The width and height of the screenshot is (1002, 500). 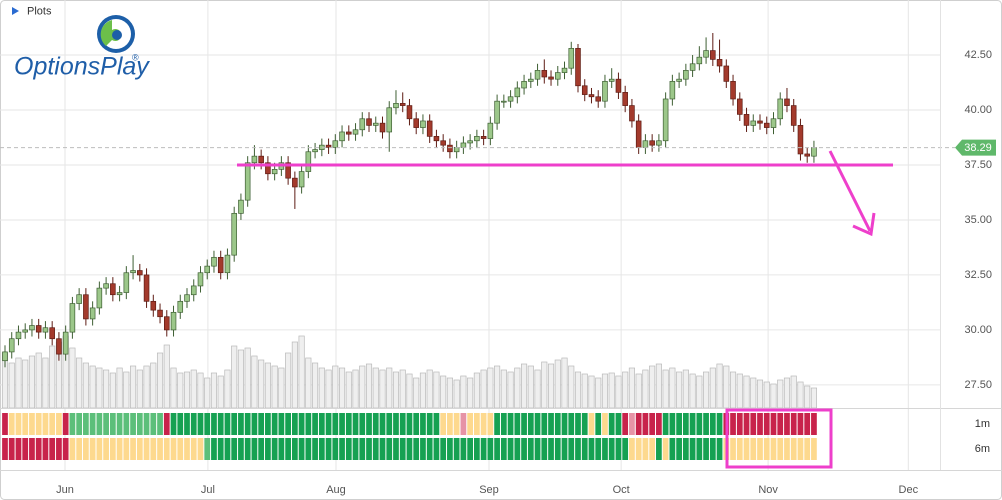 What do you see at coordinates (39, 11) in the screenshot?
I see `menu-label: Plots` at bounding box center [39, 11].